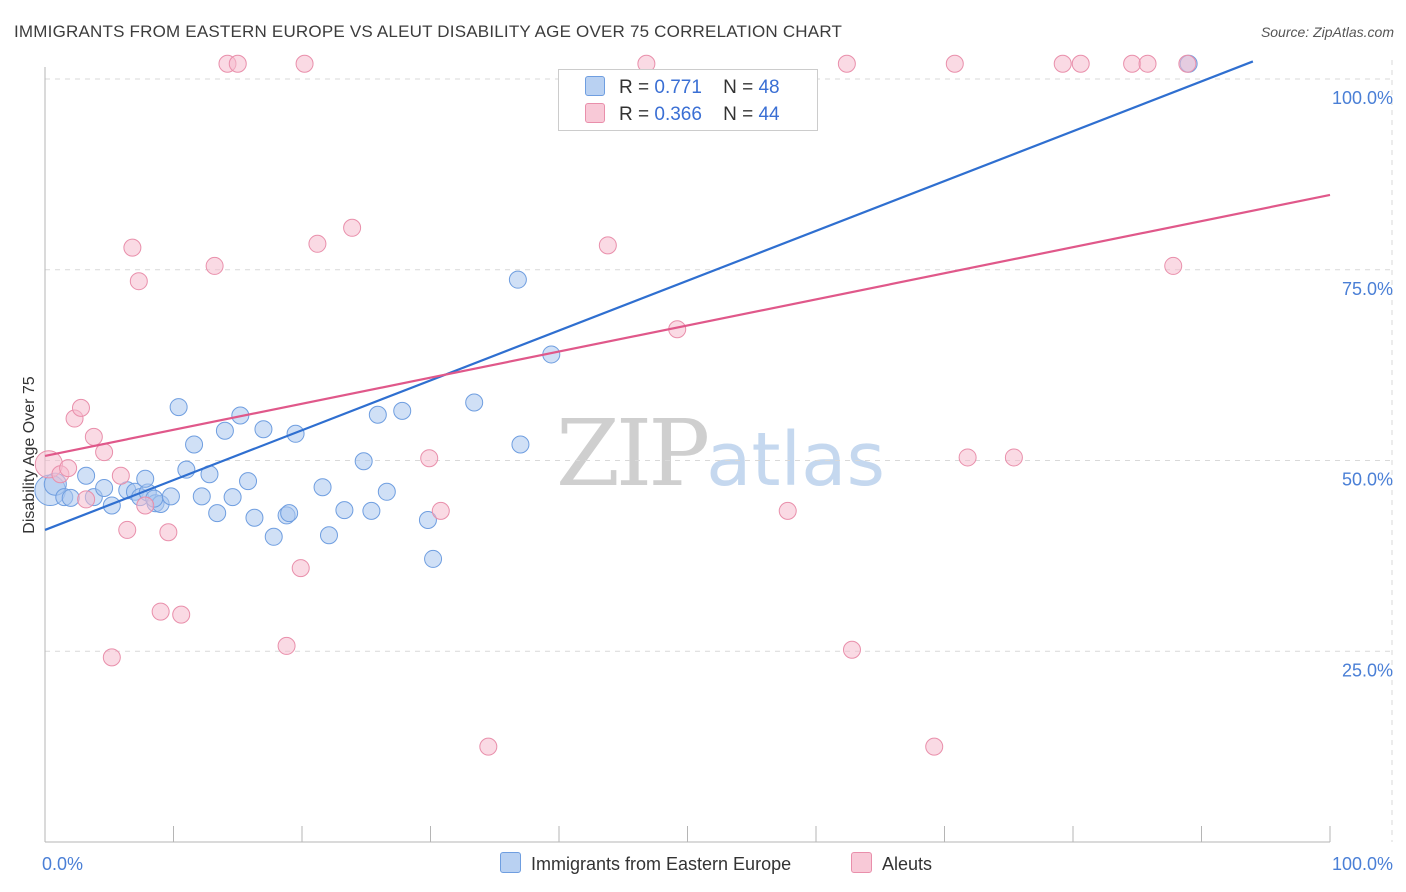  Describe the element at coordinates (634, 114) in the screenshot. I see `legend-pink-r-label: R =` at that location.